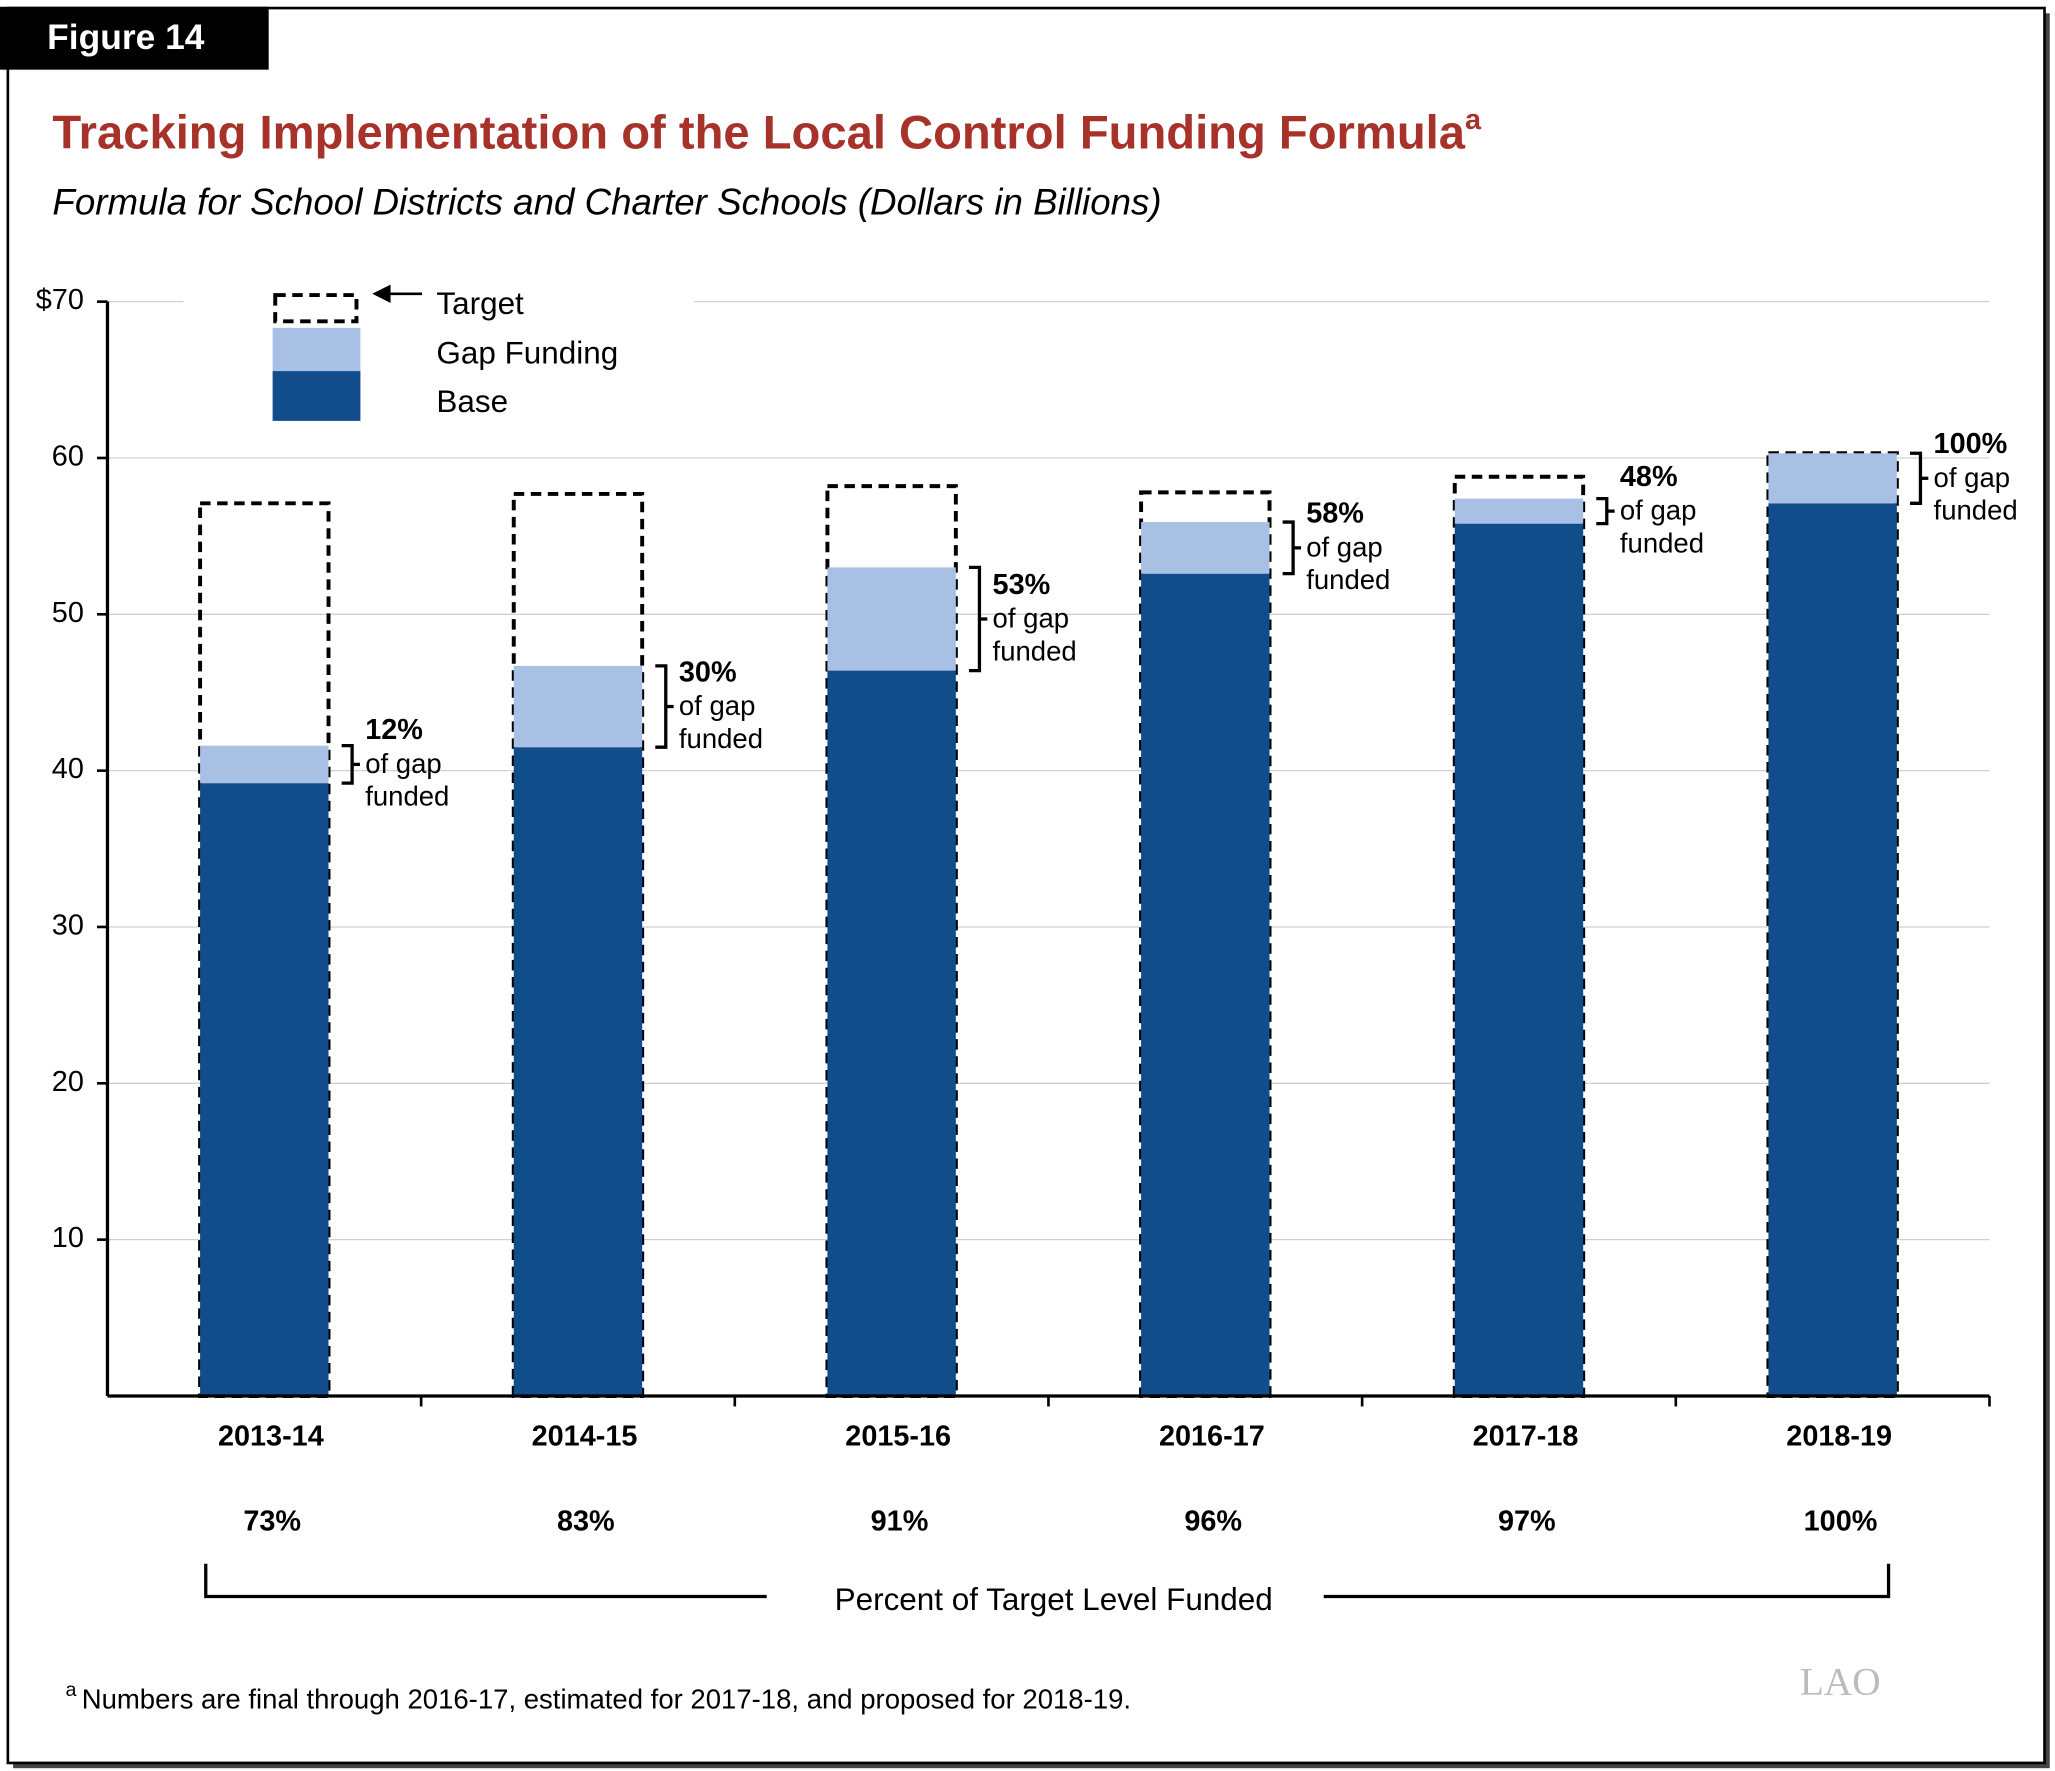 The image size is (2055, 1771). Describe the element at coordinates (271, 1437) in the screenshot. I see `x-tick-label: 2013-14` at that location.